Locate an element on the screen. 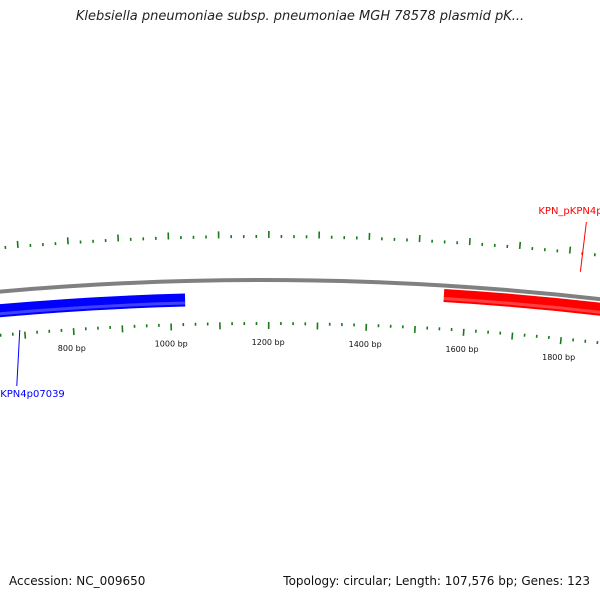 This screenshot has width=600, height=600. scale-label: 1600 bp is located at coordinates (461, 349).